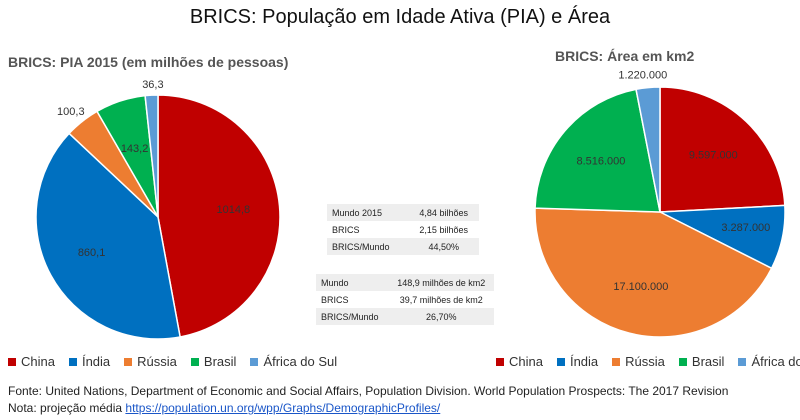 This screenshot has width=800, height=420. I want to click on area-data-label-africa-do-sul: 1.220.000, so click(642, 76).